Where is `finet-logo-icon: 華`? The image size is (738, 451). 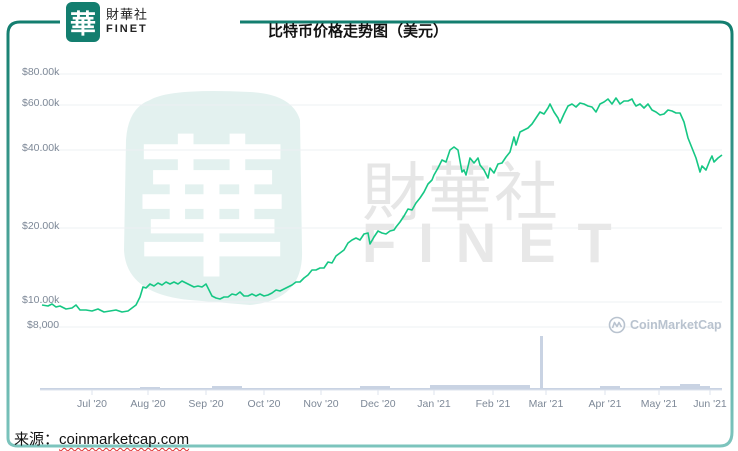
finet-logo-icon: 華 is located at coordinates (83, 22).